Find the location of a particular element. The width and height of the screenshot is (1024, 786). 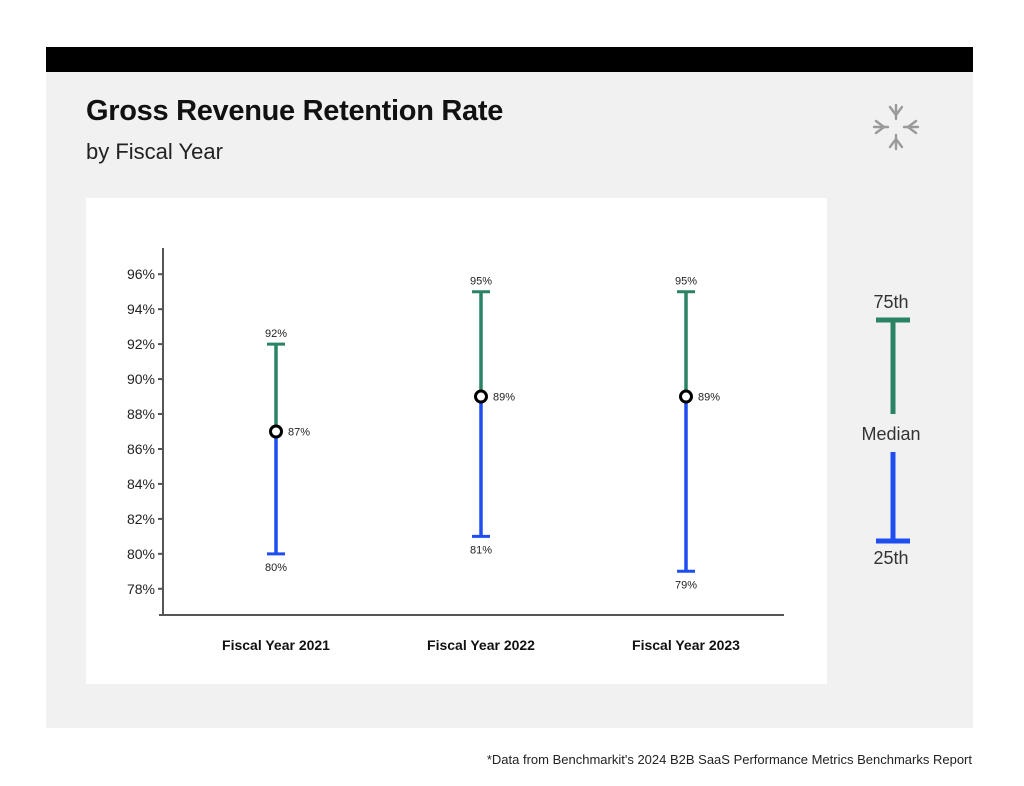

legend: 75th Median 25th is located at coordinates (891, 437).